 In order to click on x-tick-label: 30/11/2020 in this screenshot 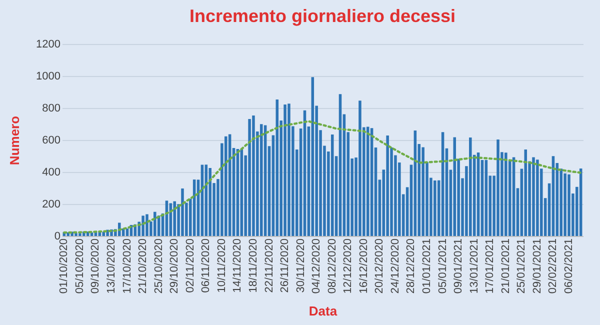, I will do `click(300, 265)`.